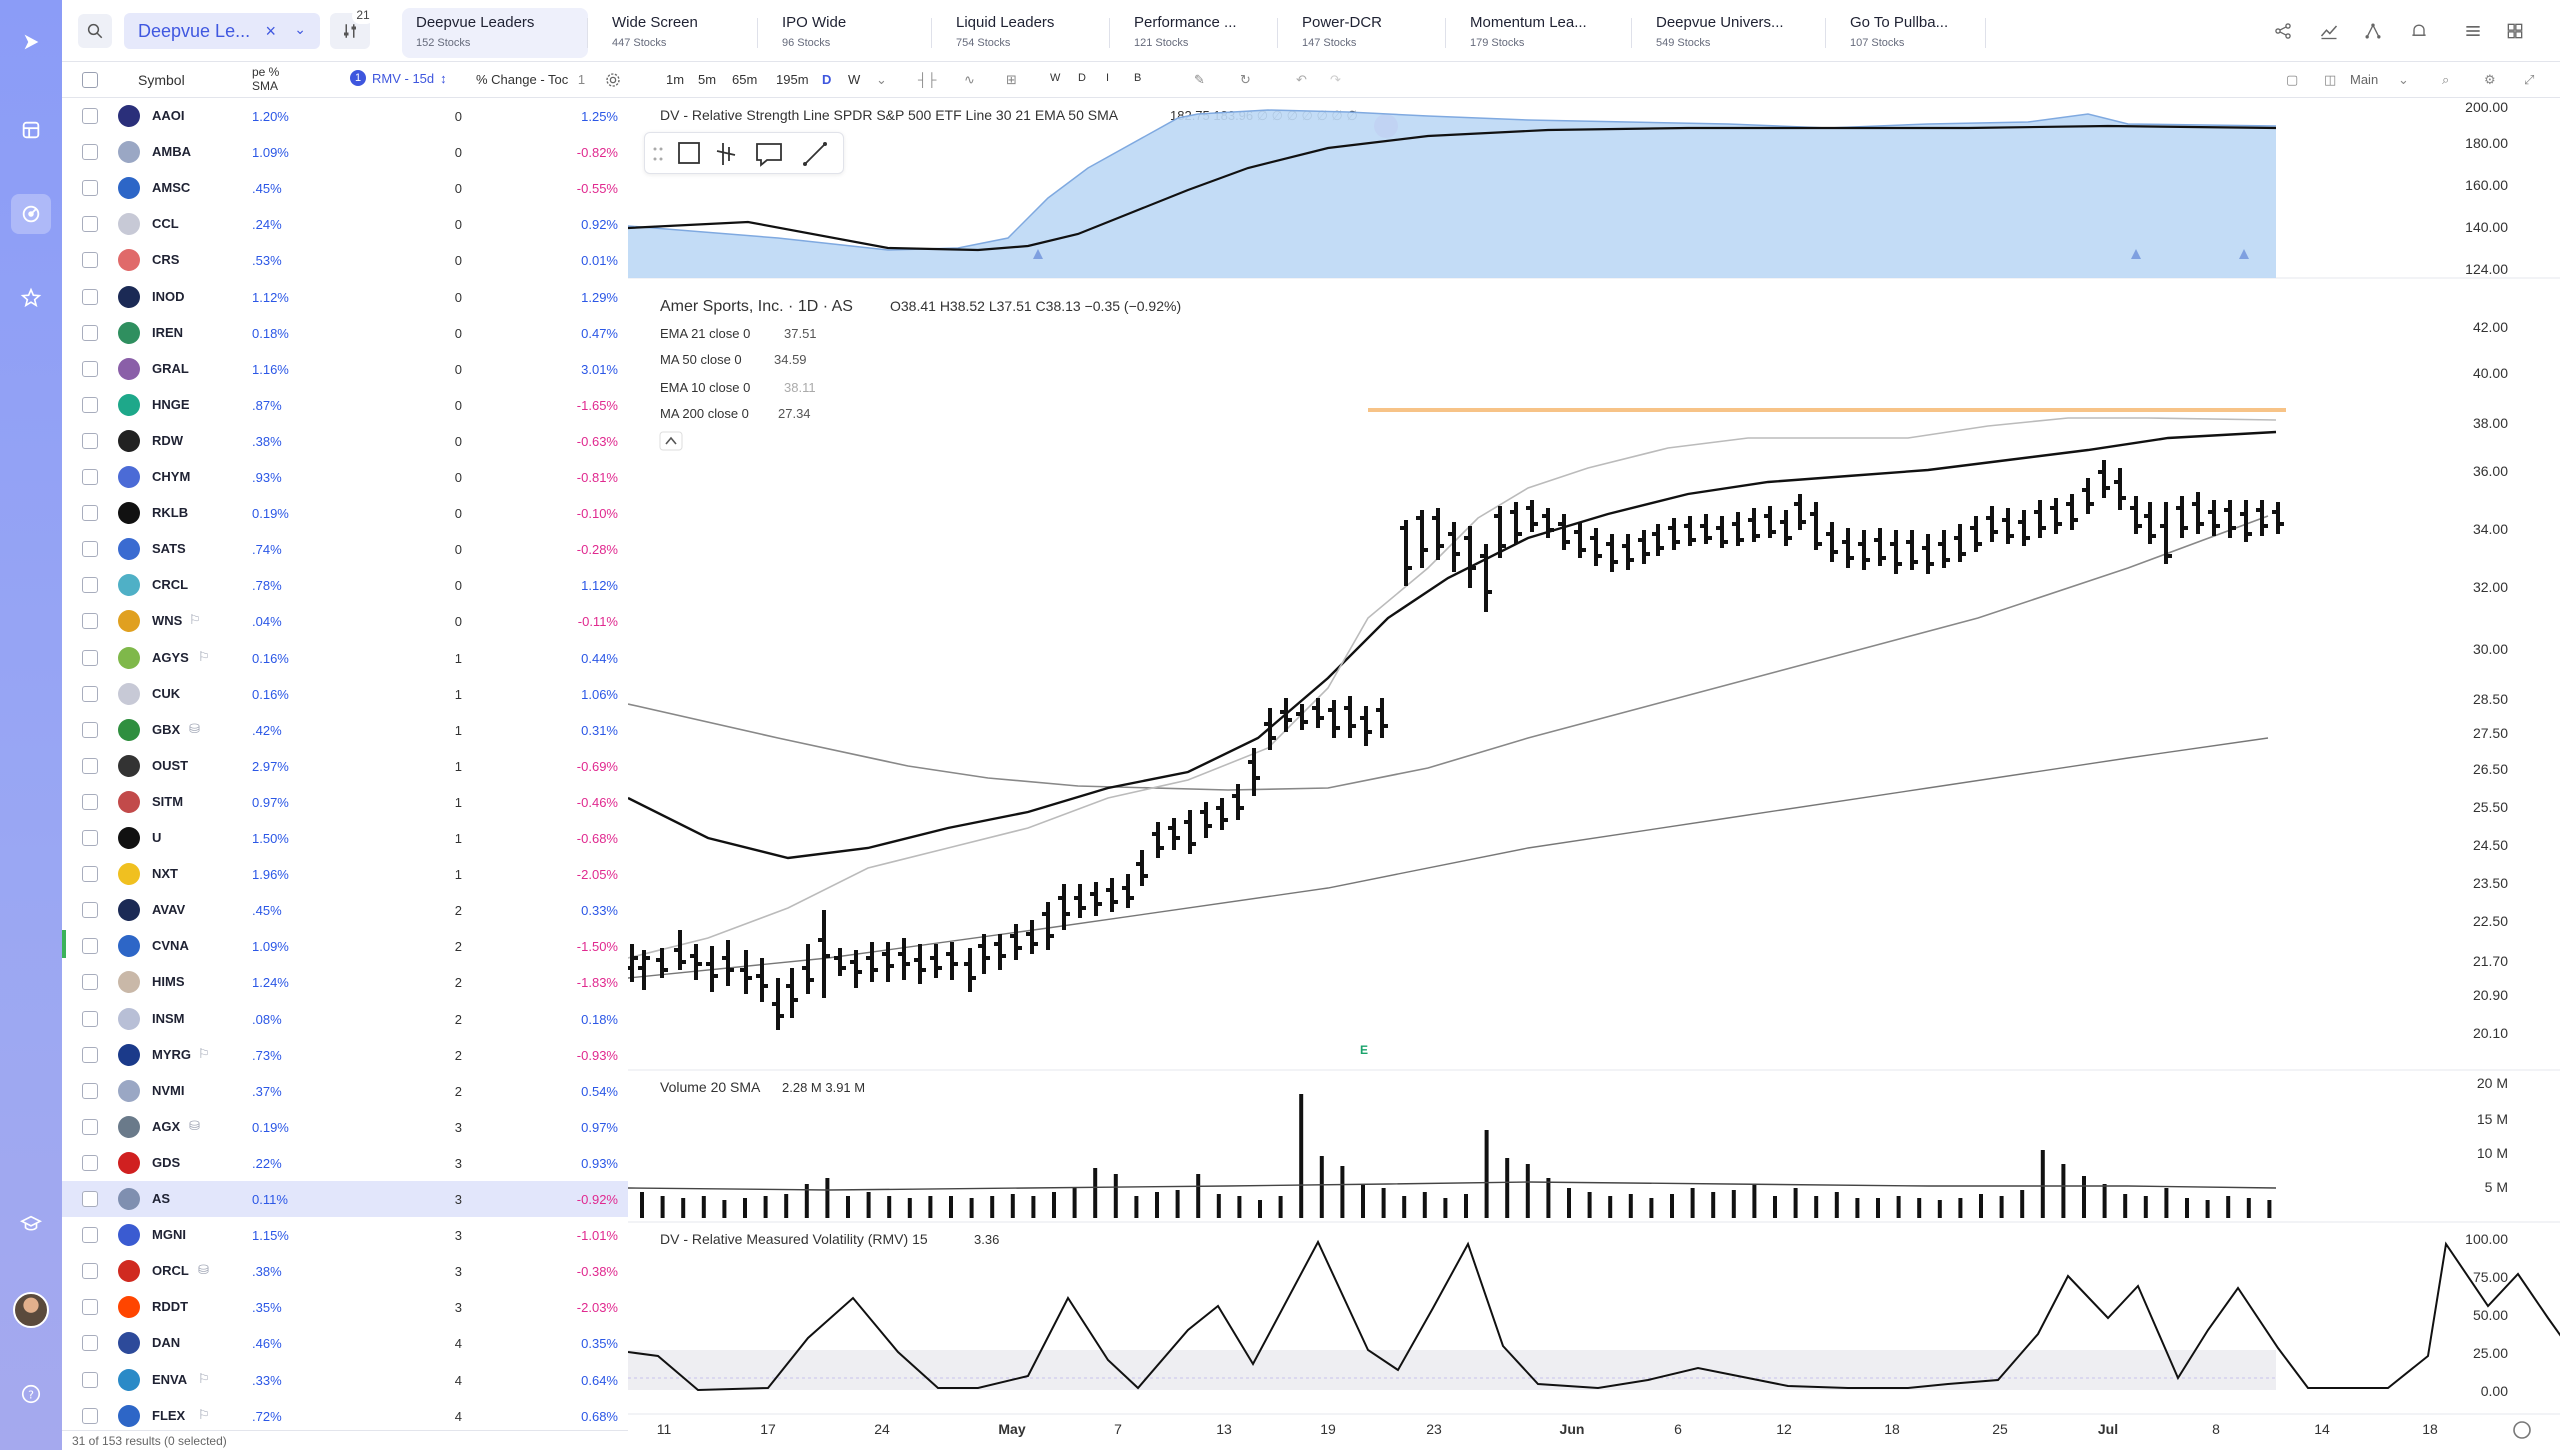 The width and height of the screenshot is (2560, 1450). I want to click on table-row: CCL .24% 0 0.92%, so click(345, 224).